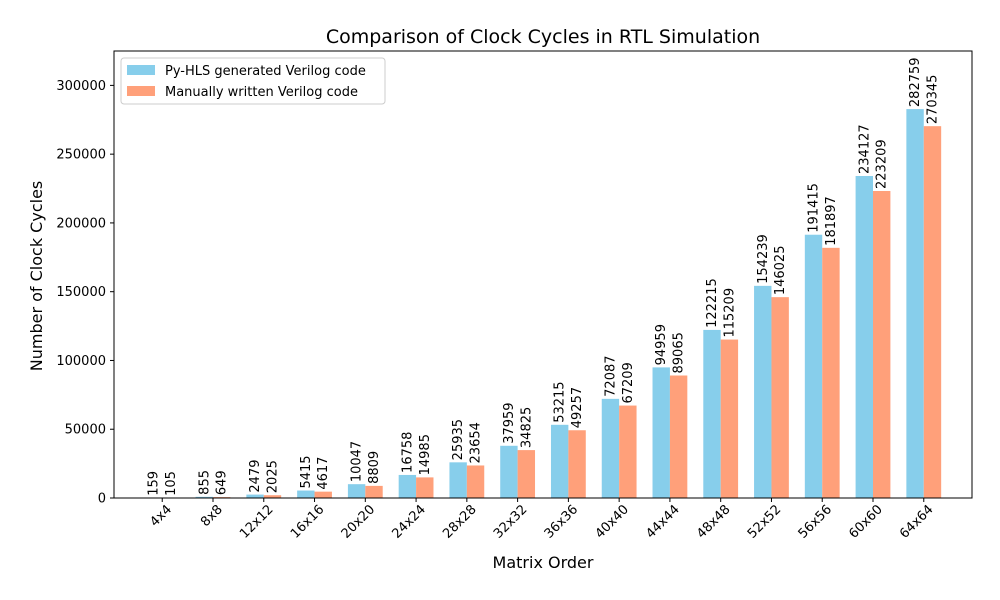 This screenshot has width=1000, height=600. I want to click on data-label-series-1-40x40: 72087, so click(610, 375).